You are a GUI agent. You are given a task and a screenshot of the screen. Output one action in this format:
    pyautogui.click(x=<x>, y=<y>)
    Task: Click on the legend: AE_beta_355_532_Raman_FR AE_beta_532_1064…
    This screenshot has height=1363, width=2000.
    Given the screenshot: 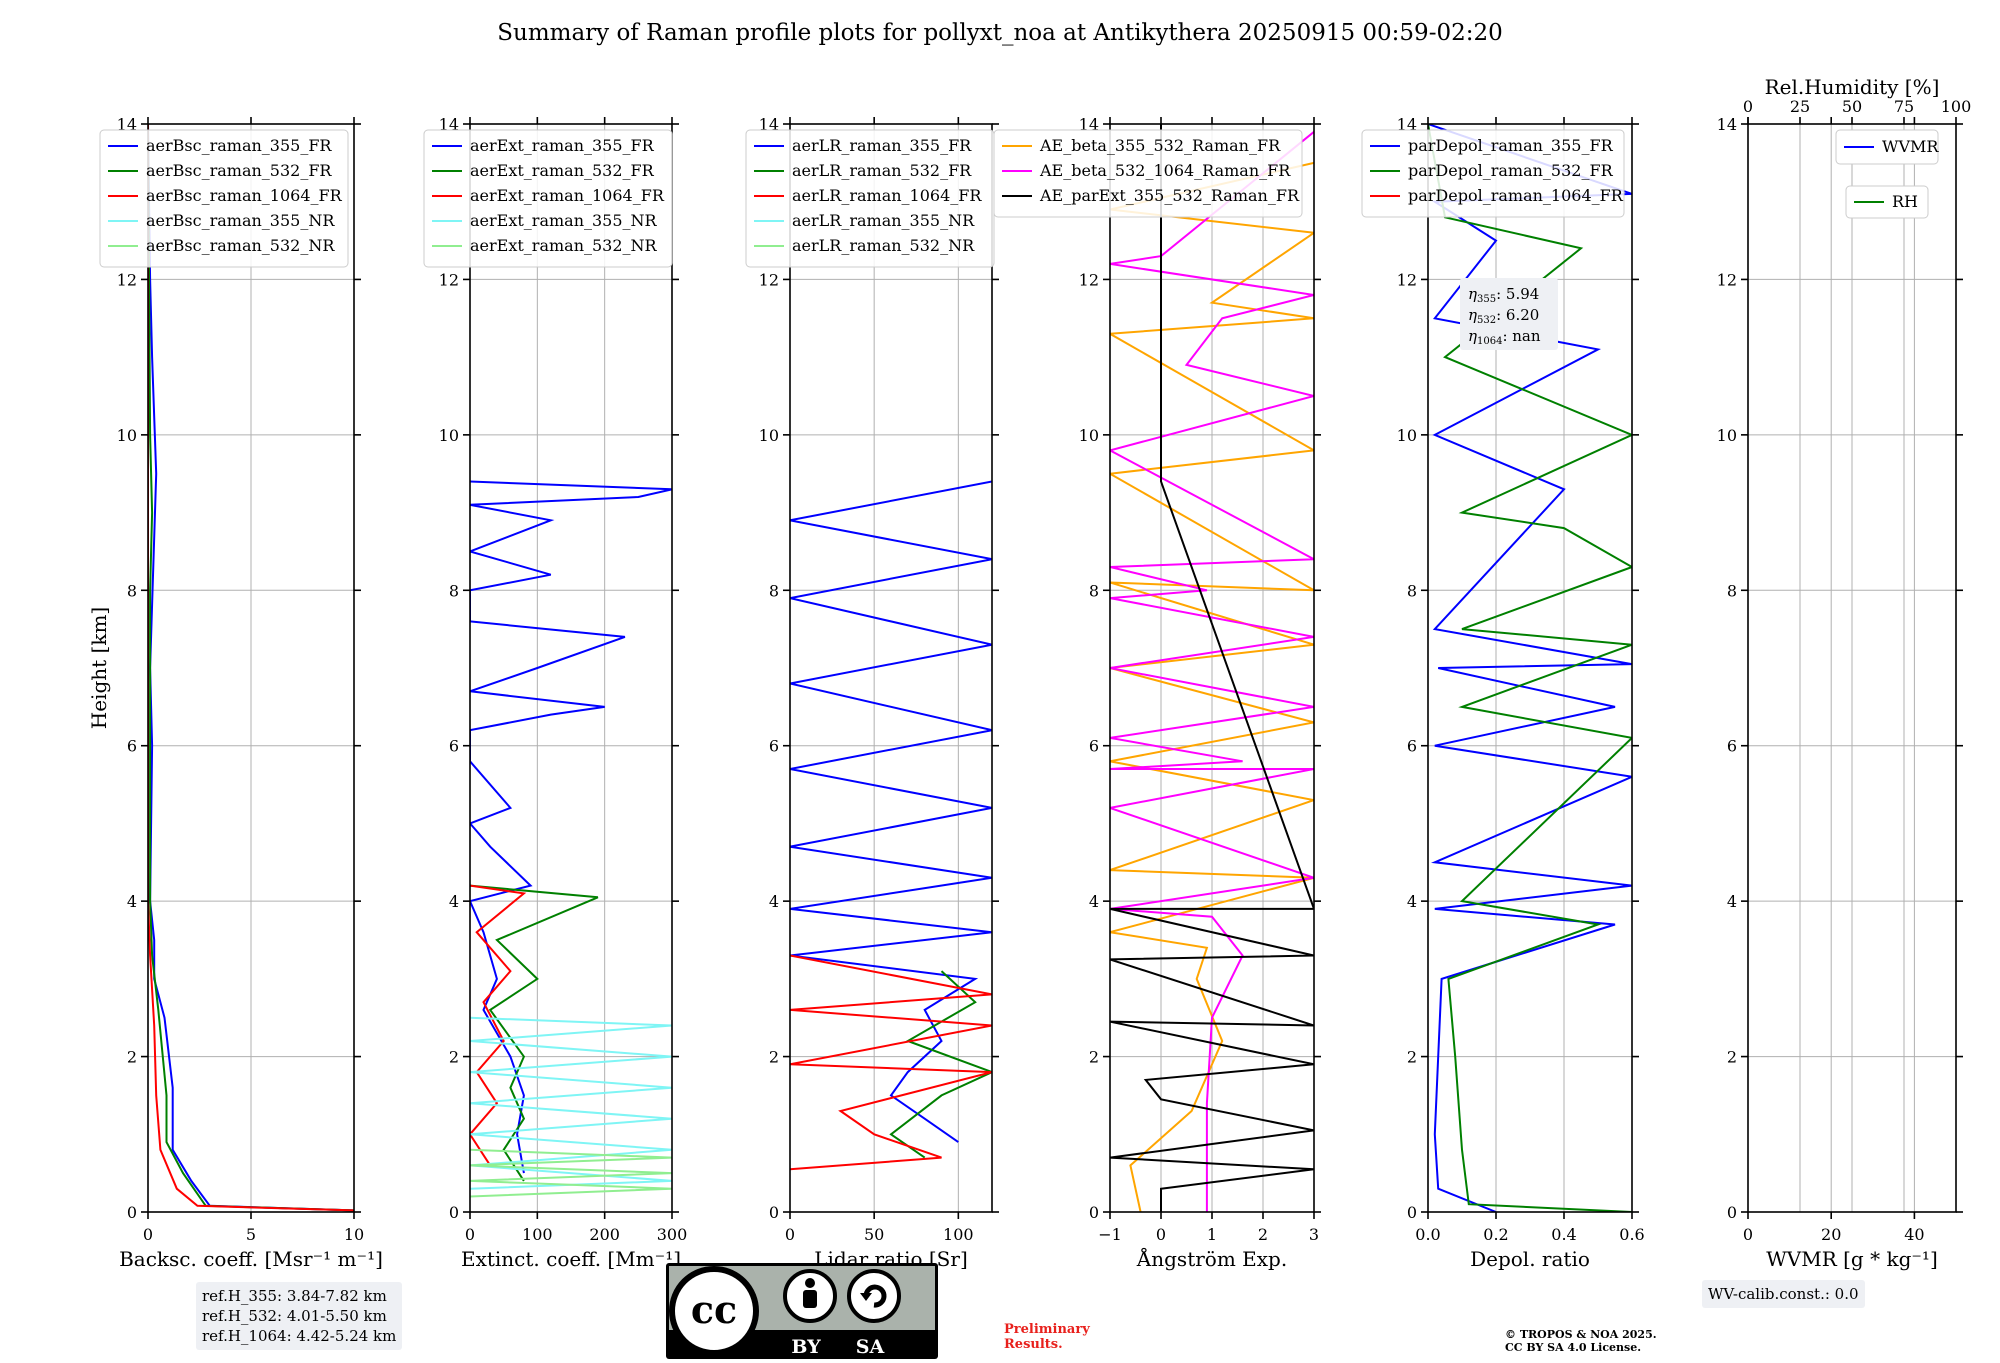 What is the action you would take?
    pyautogui.click(x=1148, y=173)
    